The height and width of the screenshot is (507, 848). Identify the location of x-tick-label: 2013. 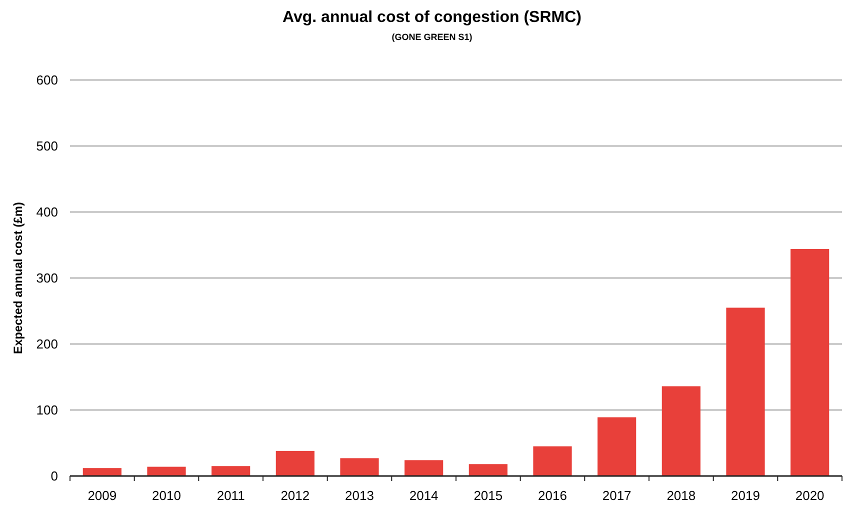
(359, 495).